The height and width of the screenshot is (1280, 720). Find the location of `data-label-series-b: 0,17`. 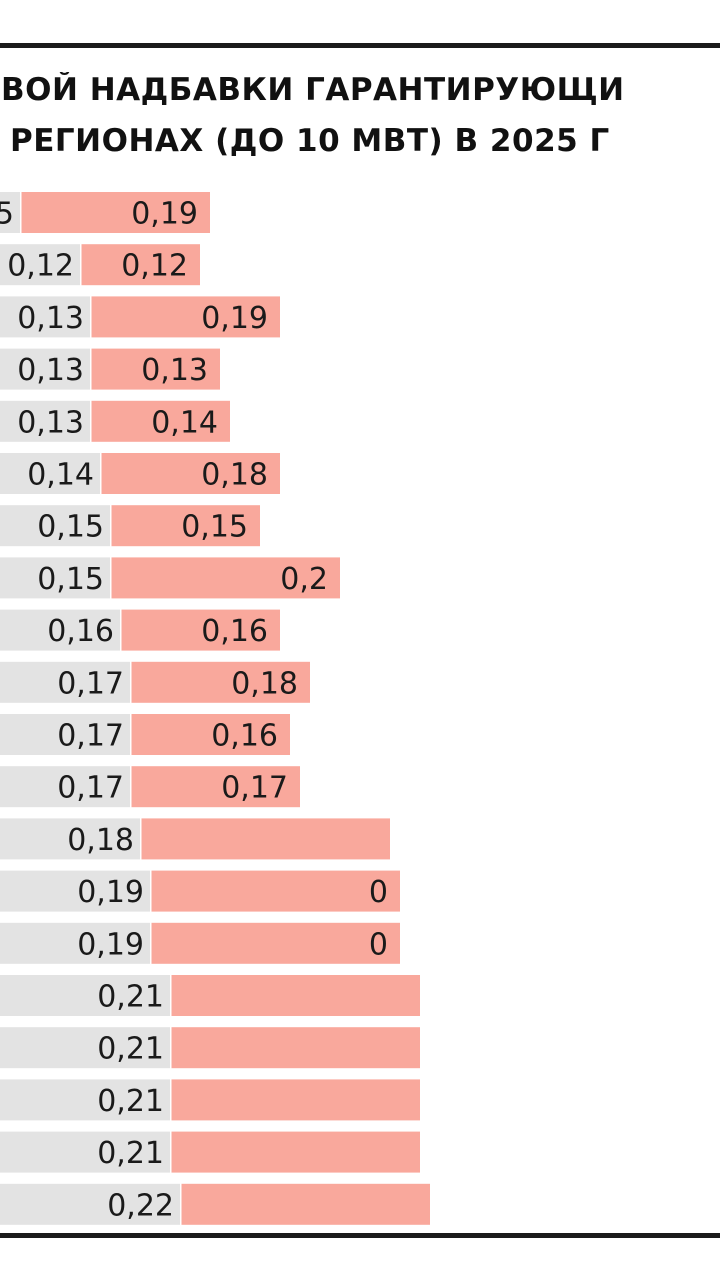

data-label-series-b: 0,17 is located at coordinates (254, 788).